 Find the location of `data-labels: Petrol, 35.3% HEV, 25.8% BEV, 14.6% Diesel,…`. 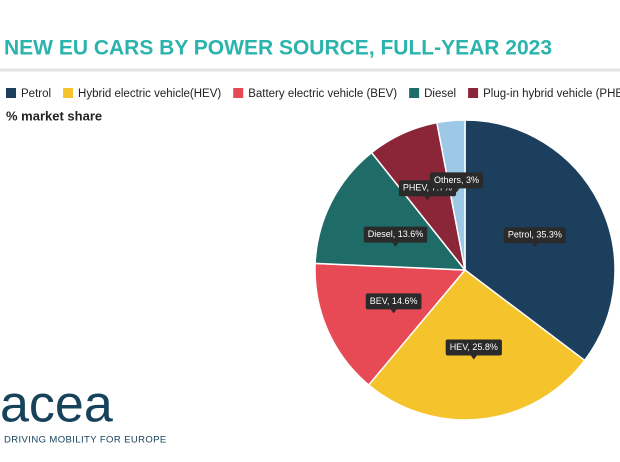

data-labels: Petrol, 35.3% HEV, 25.8% BEV, 14.6% Diesel,… is located at coordinates (464, 266).